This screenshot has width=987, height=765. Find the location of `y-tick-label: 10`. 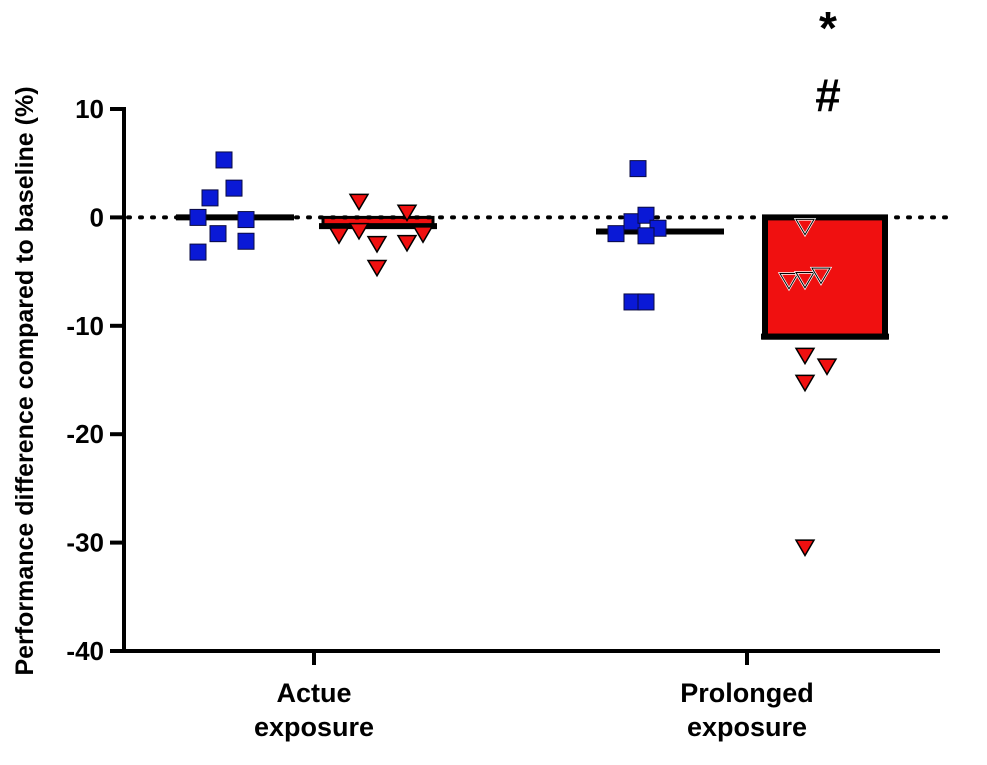

y-tick-label: 10 is located at coordinates (89, 109).